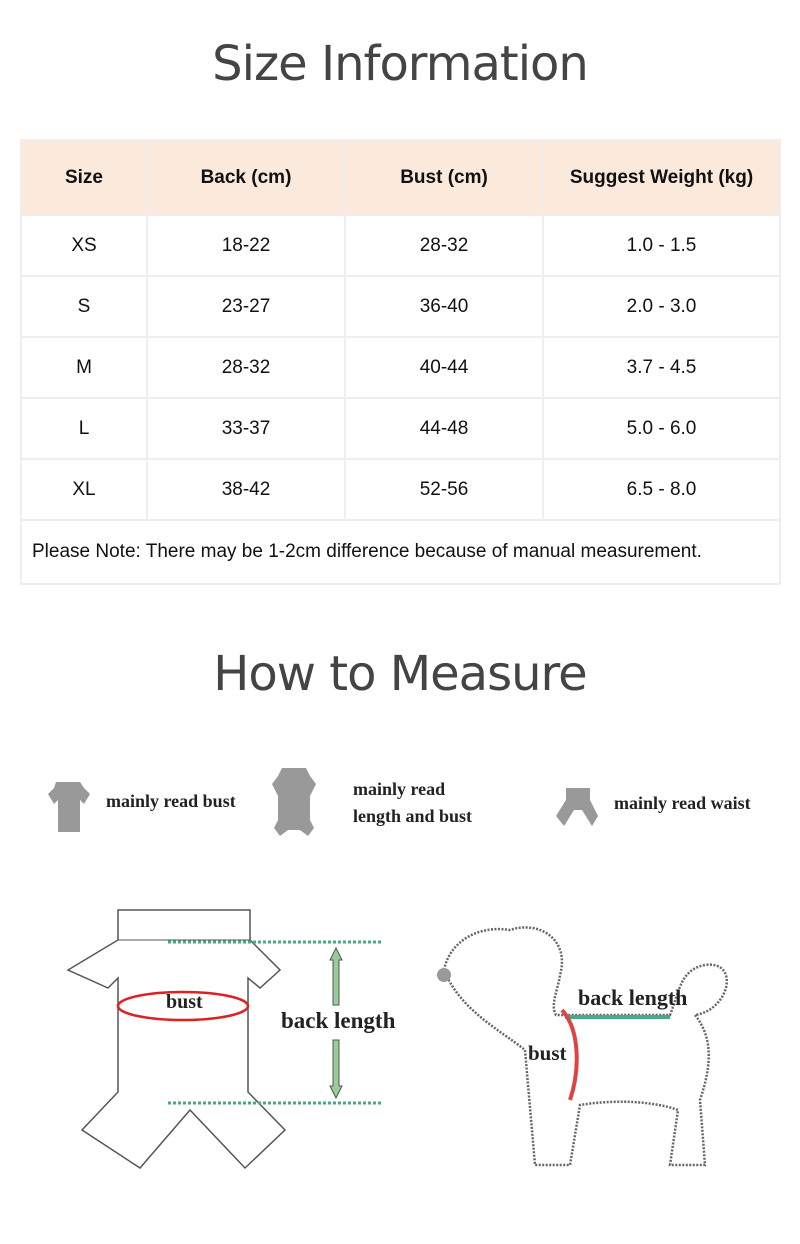 This screenshot has height=1244, width=800. What do you see at coordinates (246, 489) in the screenshot?
I see `back-cell: 38-42` at bounding box center [246, 489].